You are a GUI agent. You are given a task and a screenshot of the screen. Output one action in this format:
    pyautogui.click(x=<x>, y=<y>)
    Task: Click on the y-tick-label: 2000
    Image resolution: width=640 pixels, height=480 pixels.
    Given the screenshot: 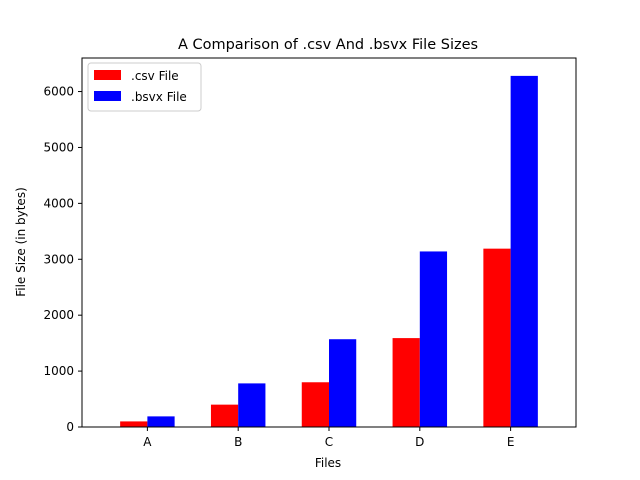 What is the action you would take?
    pyautogui.click(x=58, y=315)
    